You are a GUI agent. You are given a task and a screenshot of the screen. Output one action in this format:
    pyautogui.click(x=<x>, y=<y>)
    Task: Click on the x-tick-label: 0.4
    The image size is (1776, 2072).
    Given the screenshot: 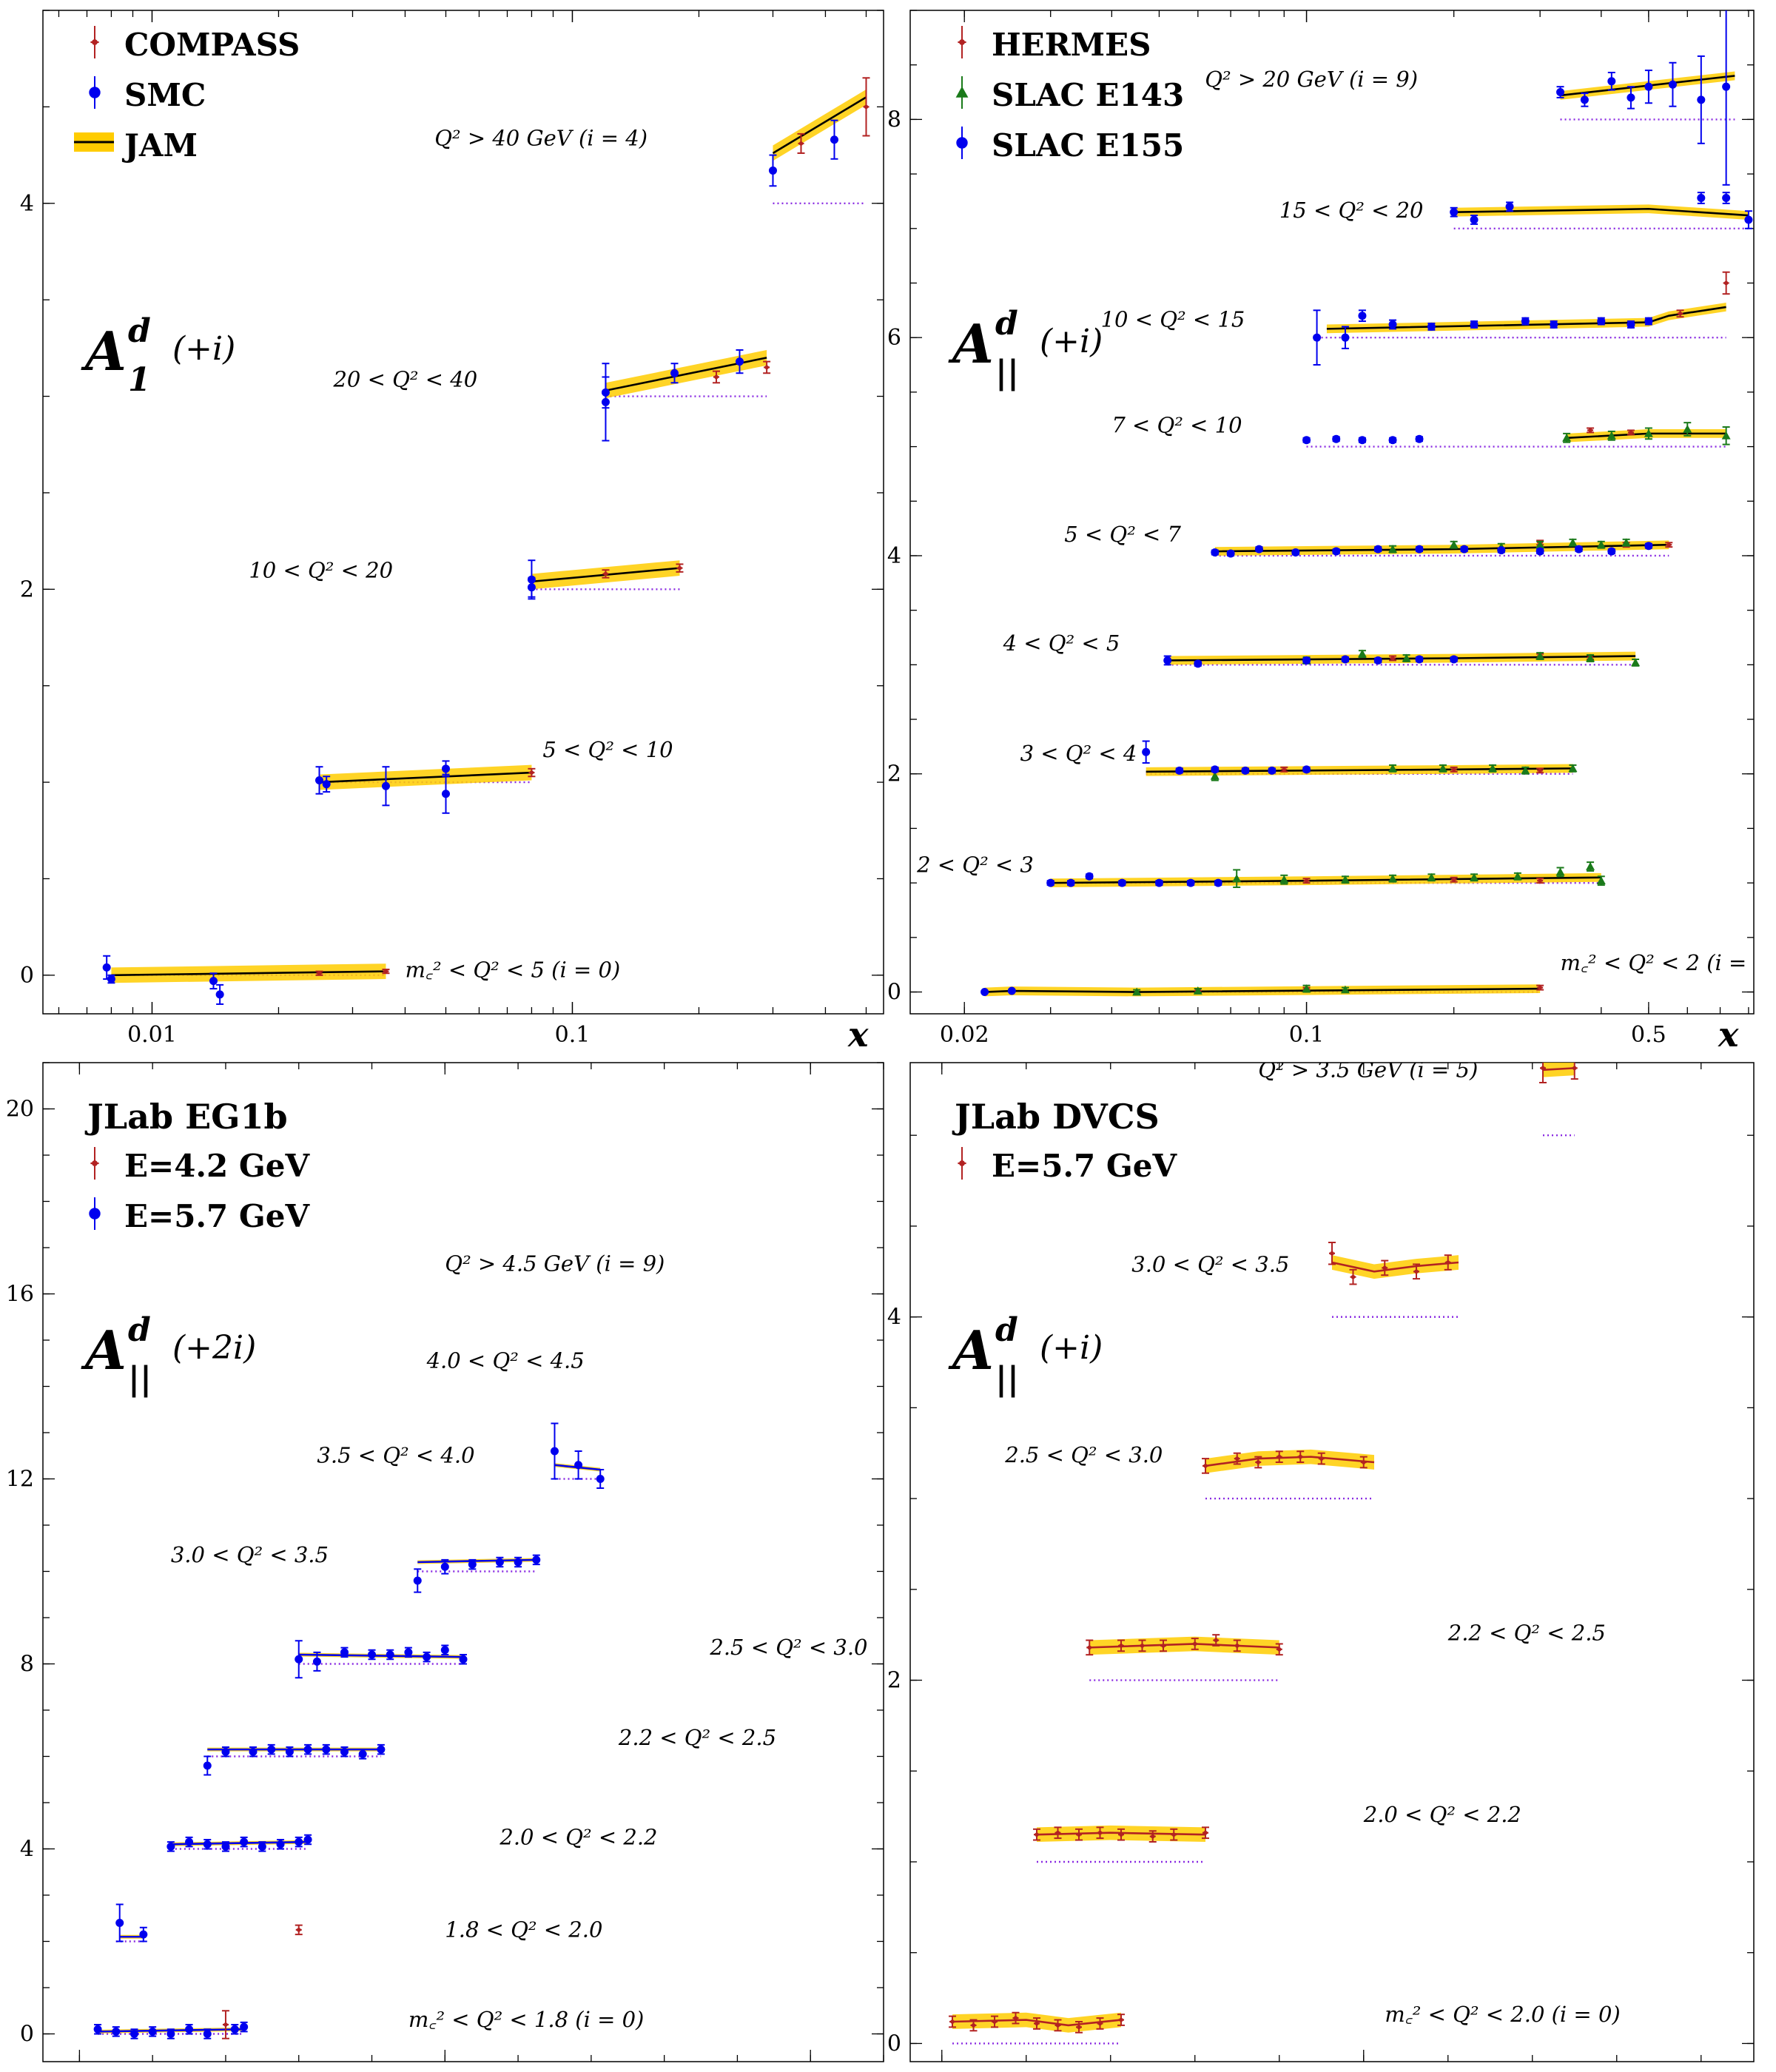 What is the action you would take?
    pyautogui.click(x=1364, y=2071)
    